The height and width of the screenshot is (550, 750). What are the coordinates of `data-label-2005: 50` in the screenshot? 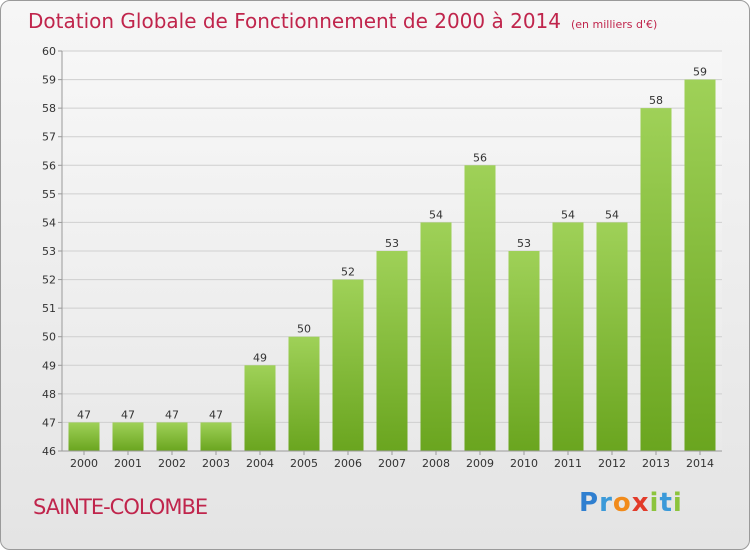 It's located at (304, 329).